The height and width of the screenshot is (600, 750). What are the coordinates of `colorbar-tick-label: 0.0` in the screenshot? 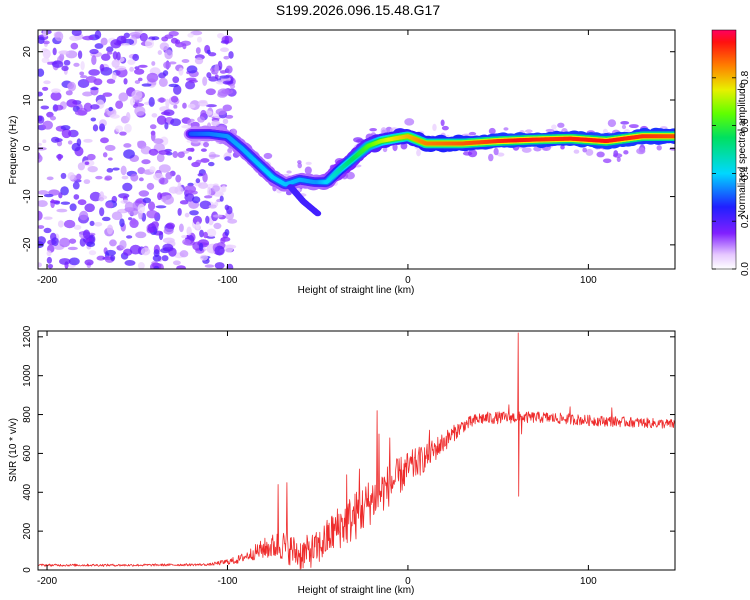 It's located at (745, 269).